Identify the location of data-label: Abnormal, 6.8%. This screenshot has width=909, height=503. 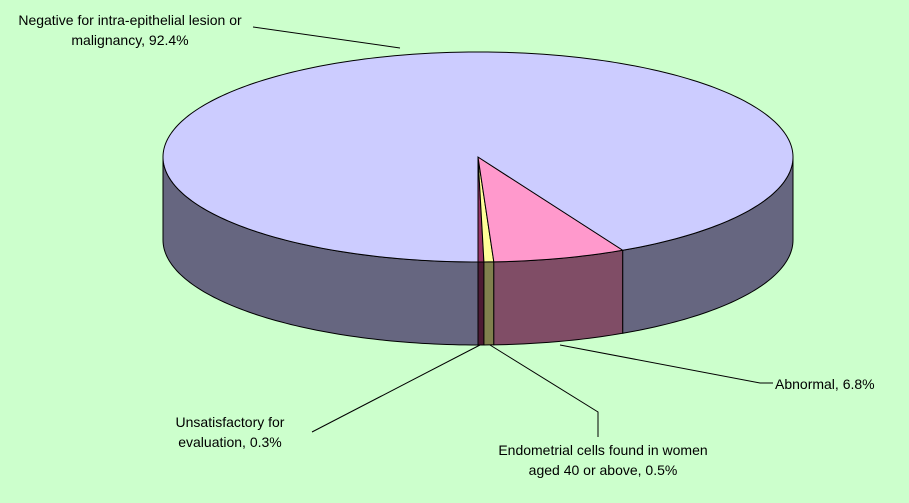
(825, 384).